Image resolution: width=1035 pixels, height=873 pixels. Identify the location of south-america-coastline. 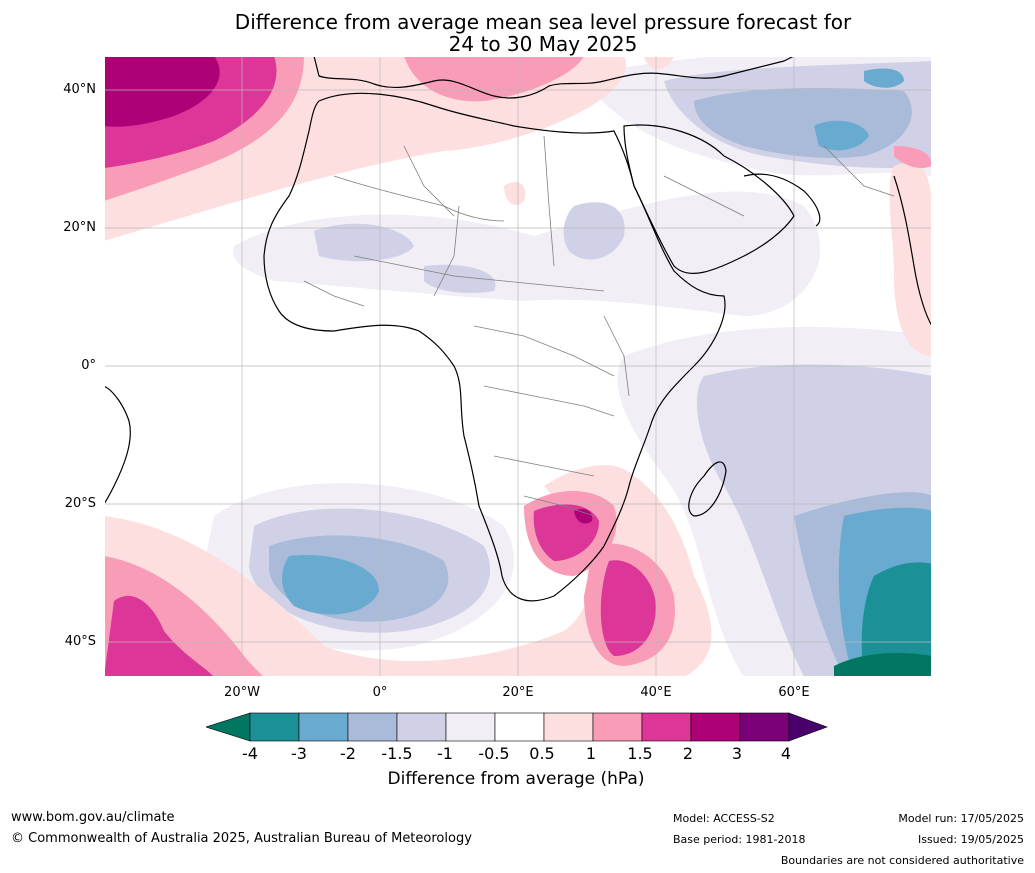
(117, 445).